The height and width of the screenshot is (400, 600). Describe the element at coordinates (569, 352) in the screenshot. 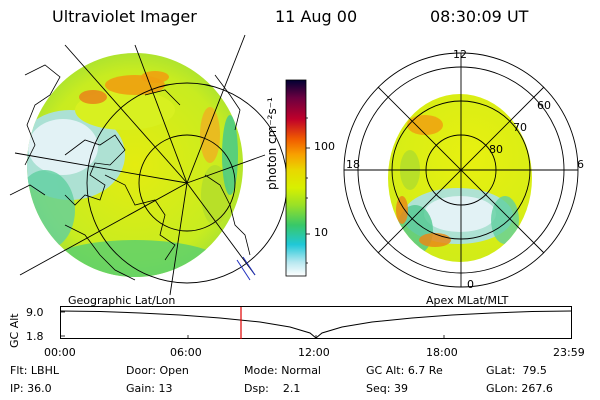

I see `altitude-xtick-2359: 23:59` at that location.